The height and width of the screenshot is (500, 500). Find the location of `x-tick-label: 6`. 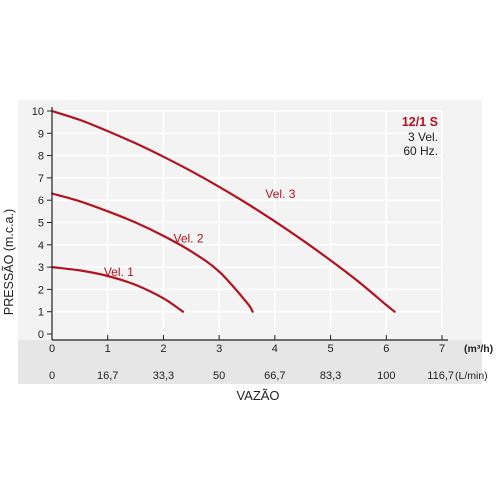

x-tick-label: 6 is located at coordinates (386, 349).